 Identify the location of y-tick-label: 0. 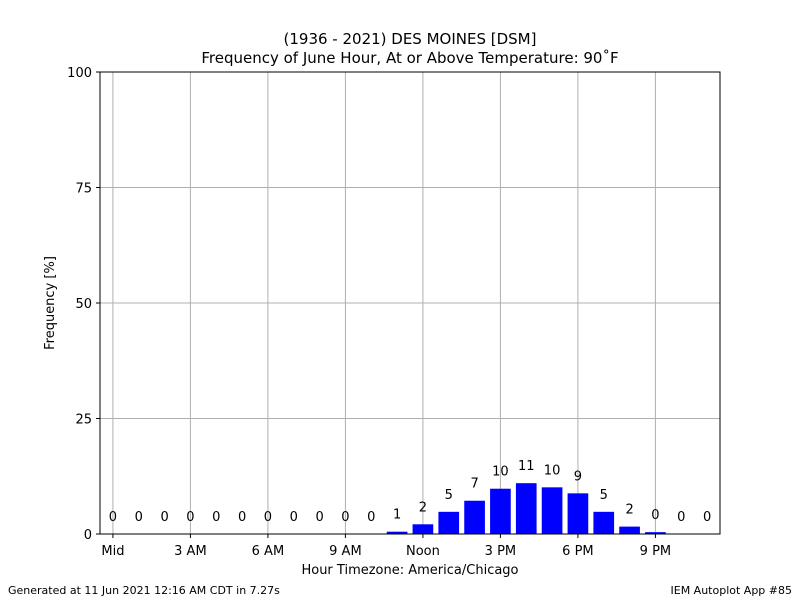
(88, 535).